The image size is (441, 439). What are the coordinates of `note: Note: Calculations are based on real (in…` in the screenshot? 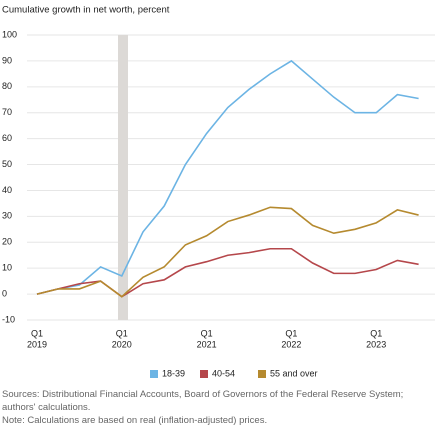 It's located at (135, 420).